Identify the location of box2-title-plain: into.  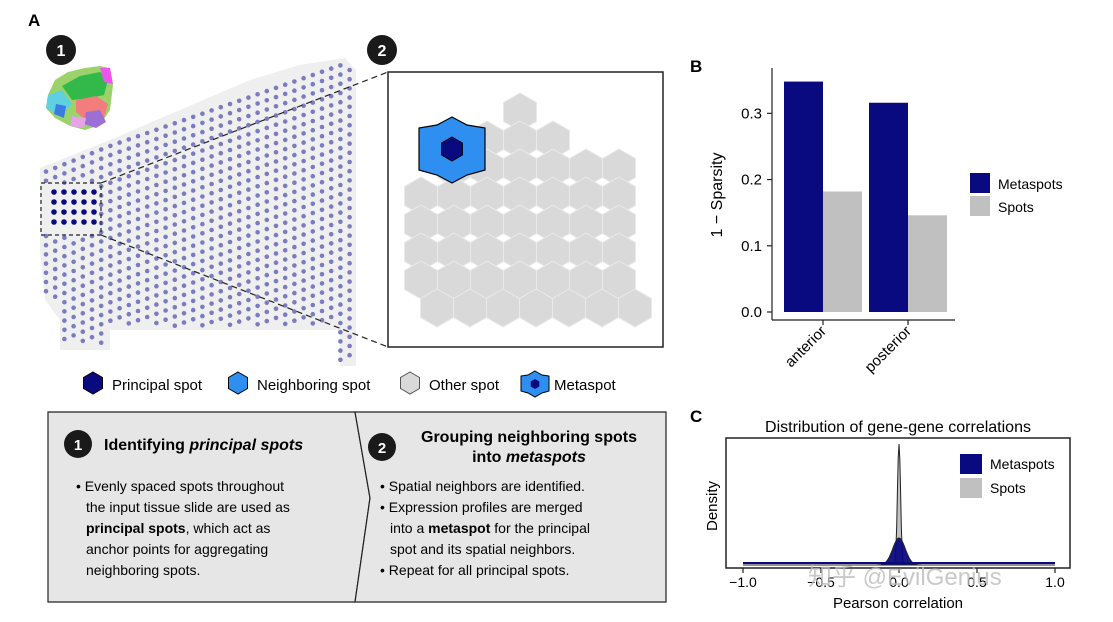
(489, 457).